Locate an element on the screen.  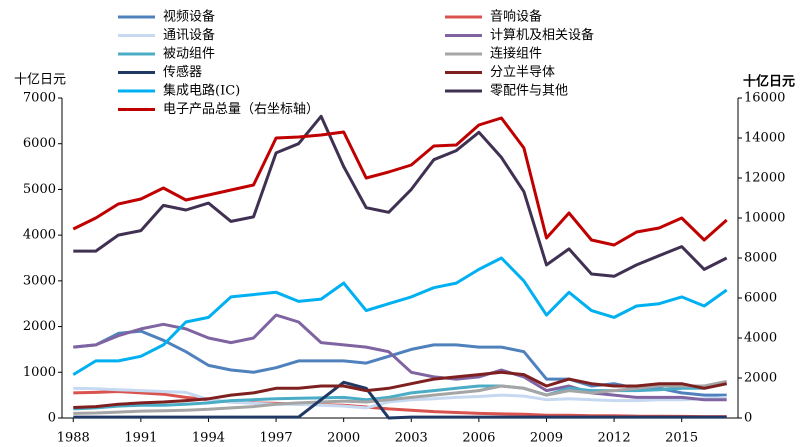
x-tick-label: 1997 is located at coordinates (276, 438).